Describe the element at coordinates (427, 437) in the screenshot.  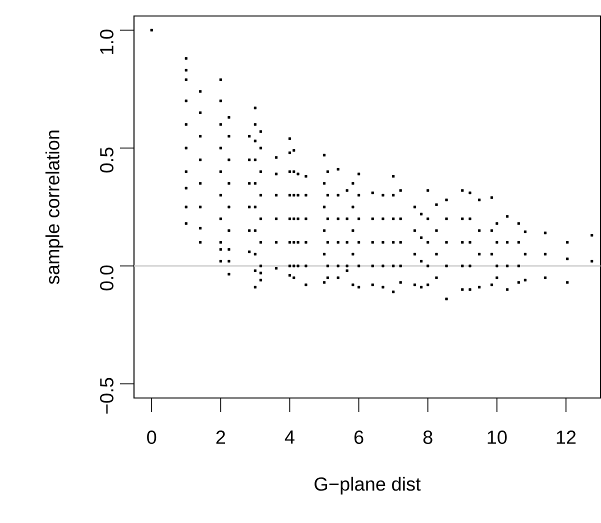
I see `x-tick-label: 8` at that location.